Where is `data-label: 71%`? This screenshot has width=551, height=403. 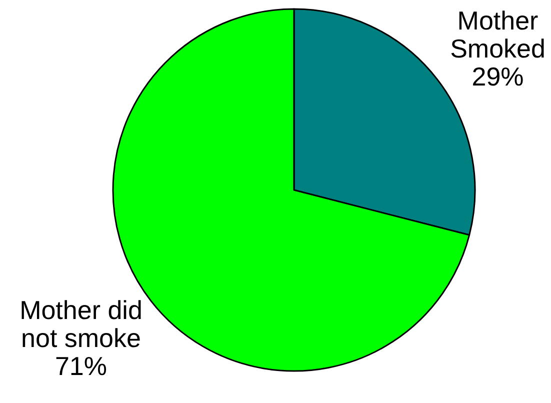
data-label: 71% is located at coordinates (81, 366).